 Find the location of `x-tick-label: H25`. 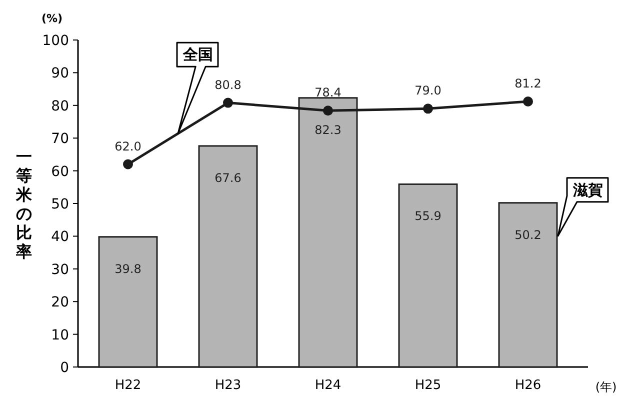

x-tick-label: H25 is located at coordinates (428, 385).